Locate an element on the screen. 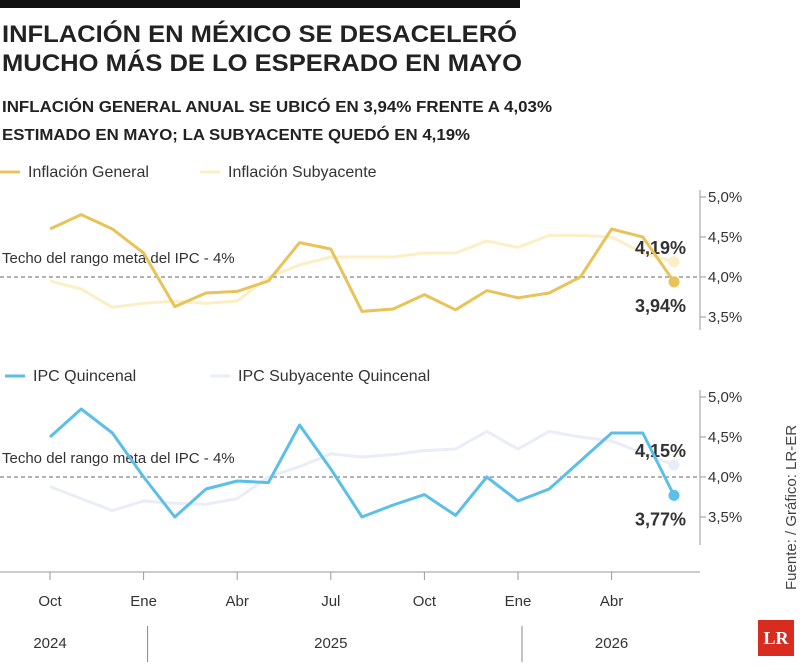 This screenshot has width=800, height=671. legend-label: Inflación Subyacente is located at coordinates (302, 172).